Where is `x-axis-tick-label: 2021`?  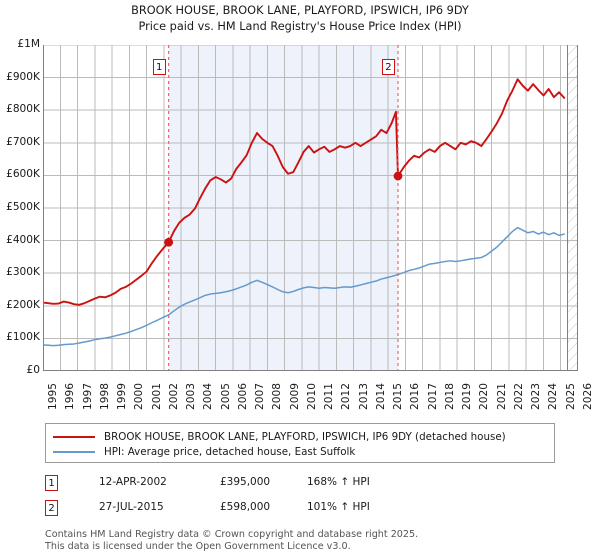 x-axis-tick-label: 2021 is located at coordinates (501, 396).